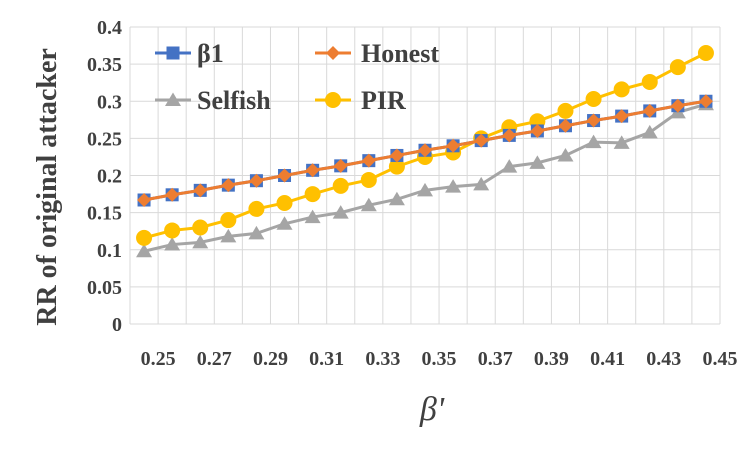 This screenshot has width=750, height=450. What do you see at coordinates (607, 359) in the screenshot?
I see `x-tick-label: 0.41` at bounding box center [607, 359].